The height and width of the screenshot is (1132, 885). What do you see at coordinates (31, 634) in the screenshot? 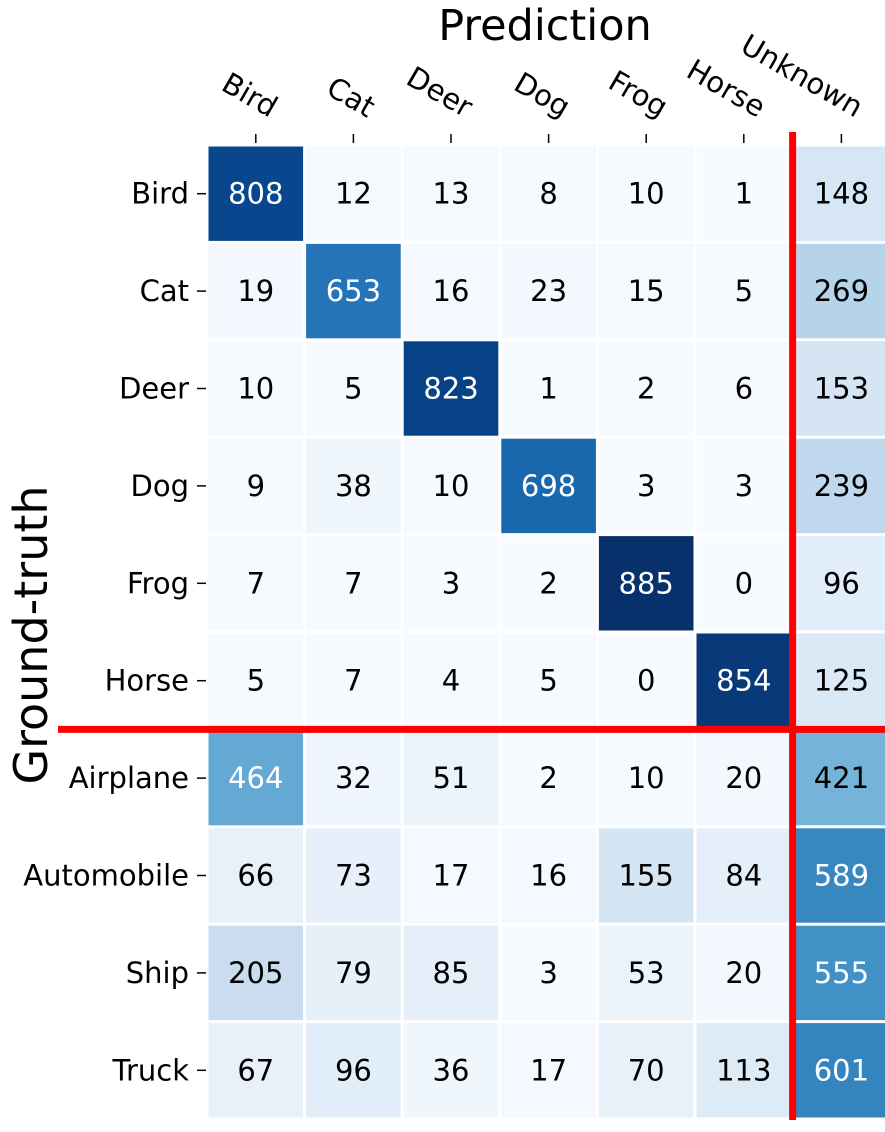
I see `y-axis-label: Ground-truth` at bounding box center [31, 634].